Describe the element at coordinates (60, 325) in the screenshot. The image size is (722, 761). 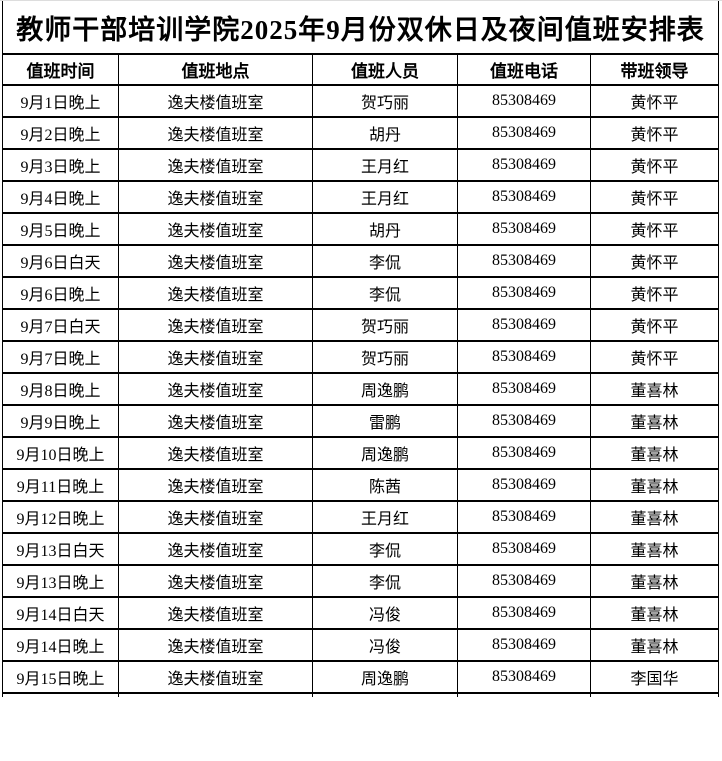
I see `cell-duty-time: 9月7日白天` at that location.